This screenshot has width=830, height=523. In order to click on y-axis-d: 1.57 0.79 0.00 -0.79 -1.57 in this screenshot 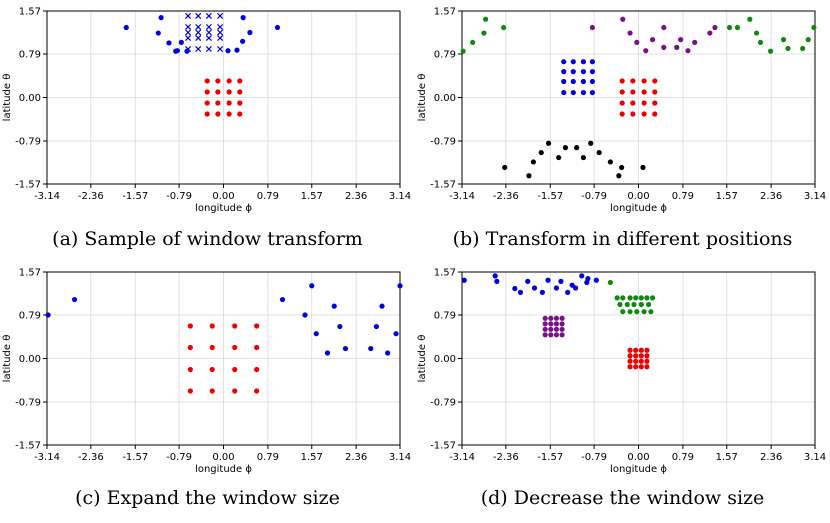, I will do `click(446, 360)`.